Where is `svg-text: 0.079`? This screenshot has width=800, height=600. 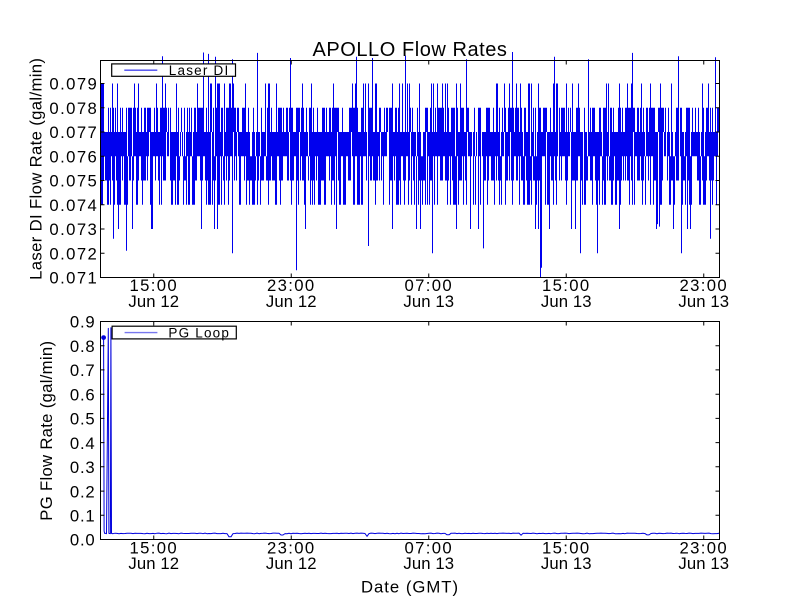 svg-text: 0.079 is located at coordinates (73, 84).